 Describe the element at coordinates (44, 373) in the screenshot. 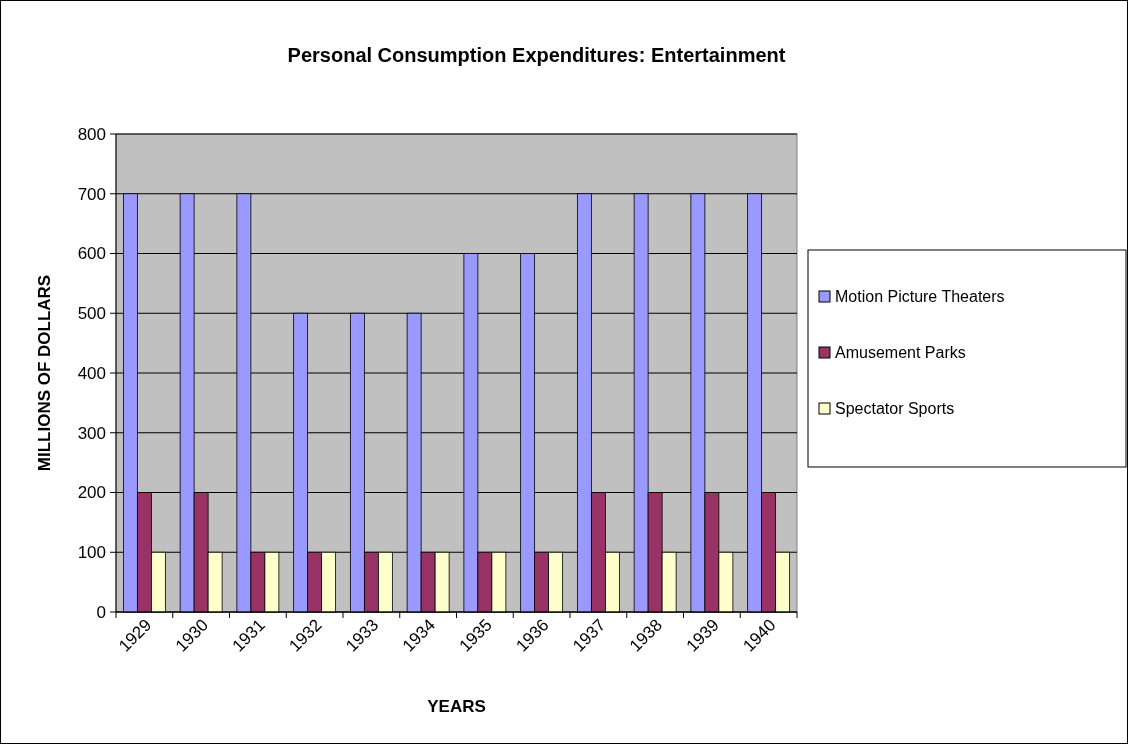

I see `y-axis-title: MILLIONS OF DOLLARS` at that location.